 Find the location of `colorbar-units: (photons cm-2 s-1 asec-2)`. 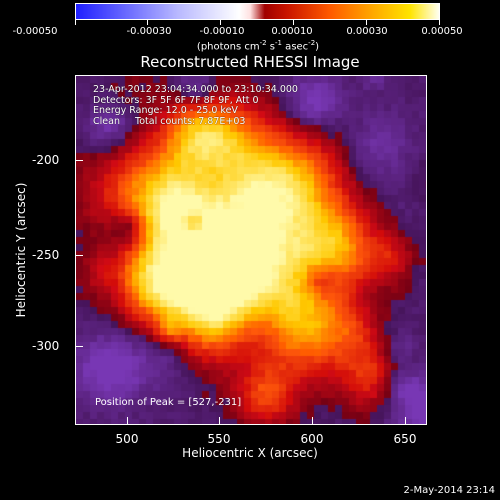

colorbar-units: (photons cm-2 s-1 asec-2) is located at coordinates (258, 46).